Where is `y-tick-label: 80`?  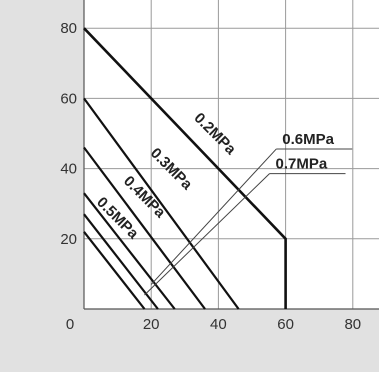
y-tick-label: 80 is located at coordinates (68, 28).